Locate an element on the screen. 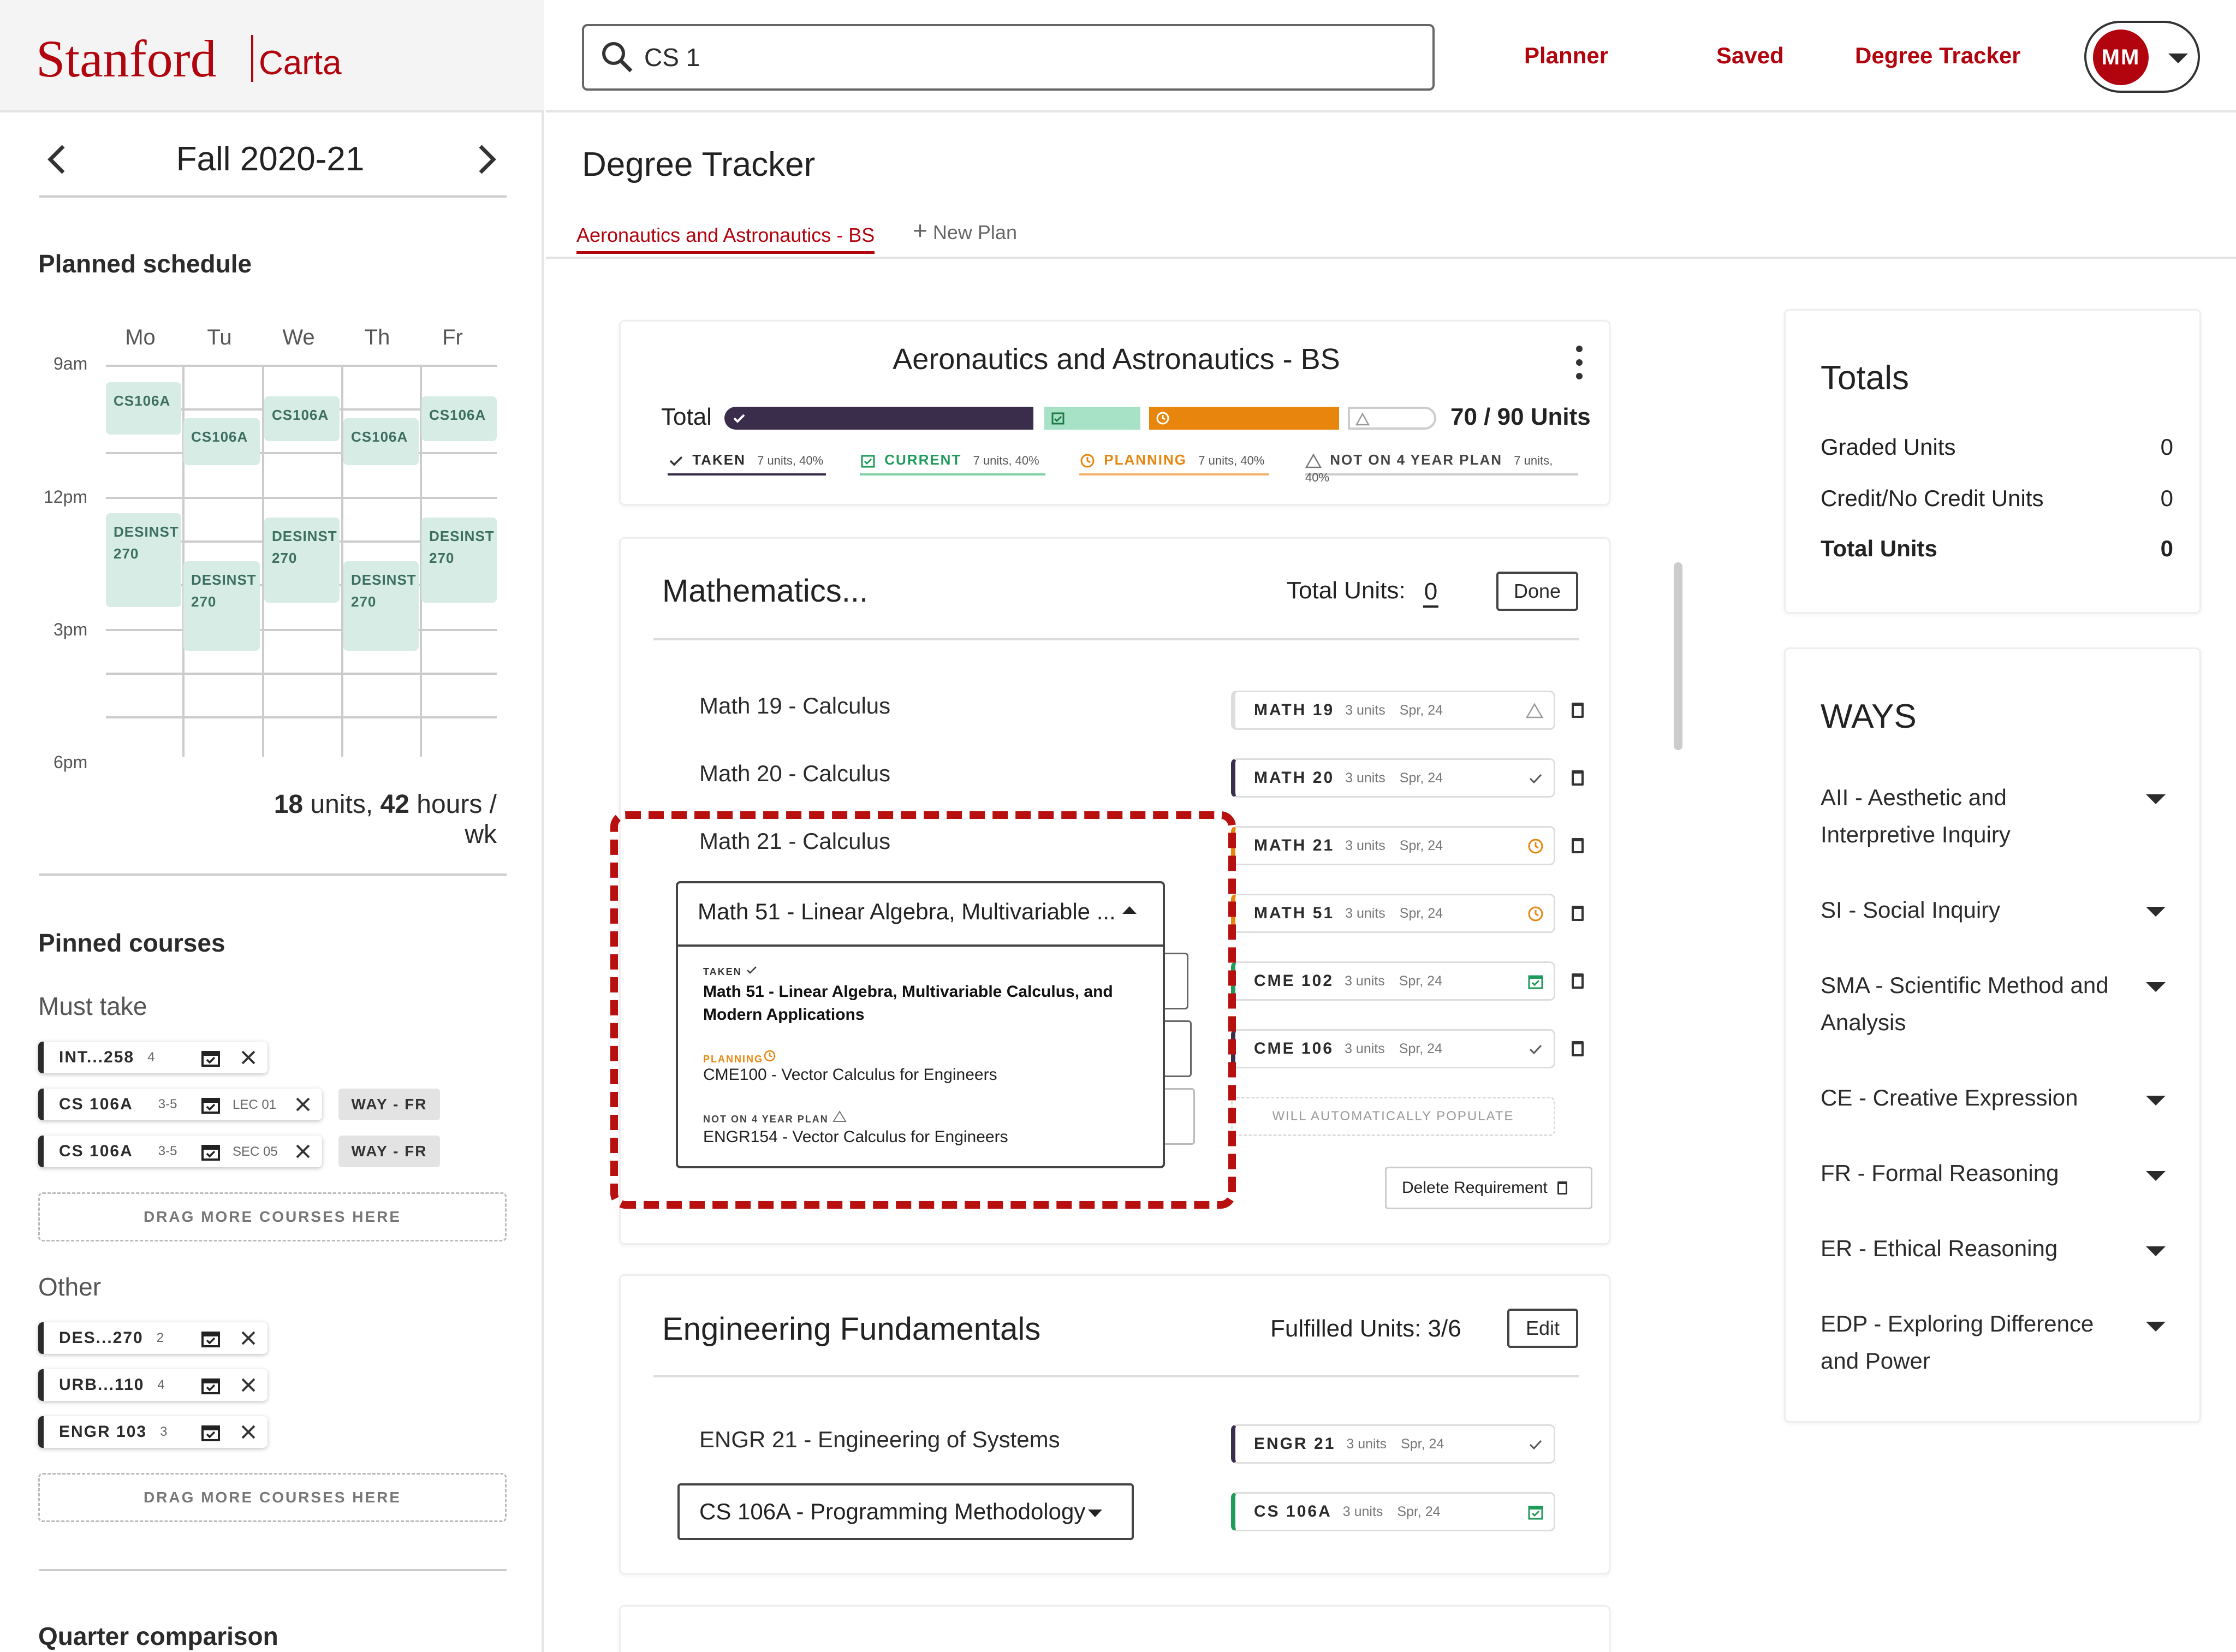 Image resolution: width=2236 pixels, height=1652 pixels. stanford-logo: Stanford is located at coordinates (126, 58).